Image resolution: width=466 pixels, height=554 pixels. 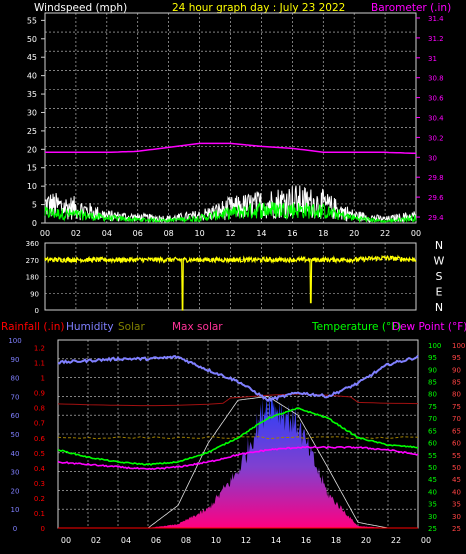 What do you see at coordinates (107, 233) in the screenshot?
I see `top-time-tick: 04` at bounding box center [107, 233].